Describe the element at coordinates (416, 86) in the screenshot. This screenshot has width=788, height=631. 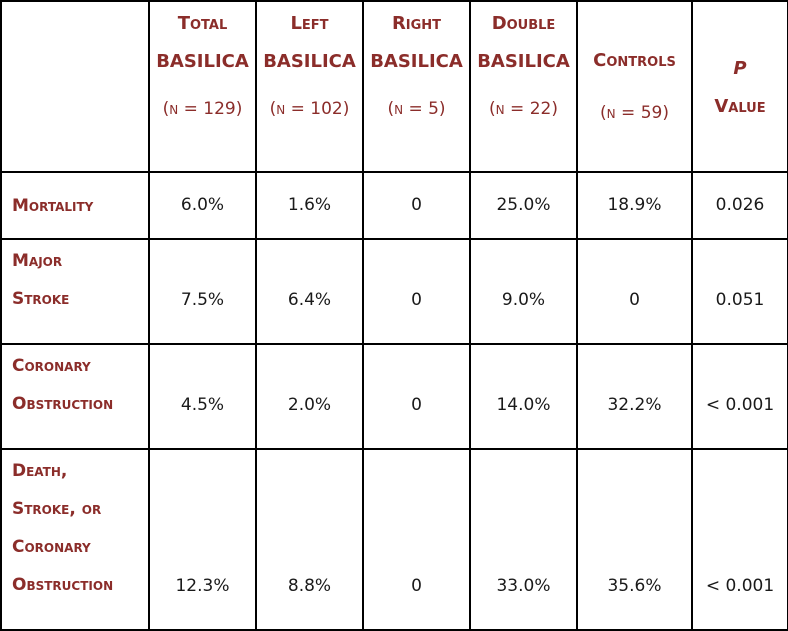
I see `header-right: Right BASILICA (n = 5)` at that location.